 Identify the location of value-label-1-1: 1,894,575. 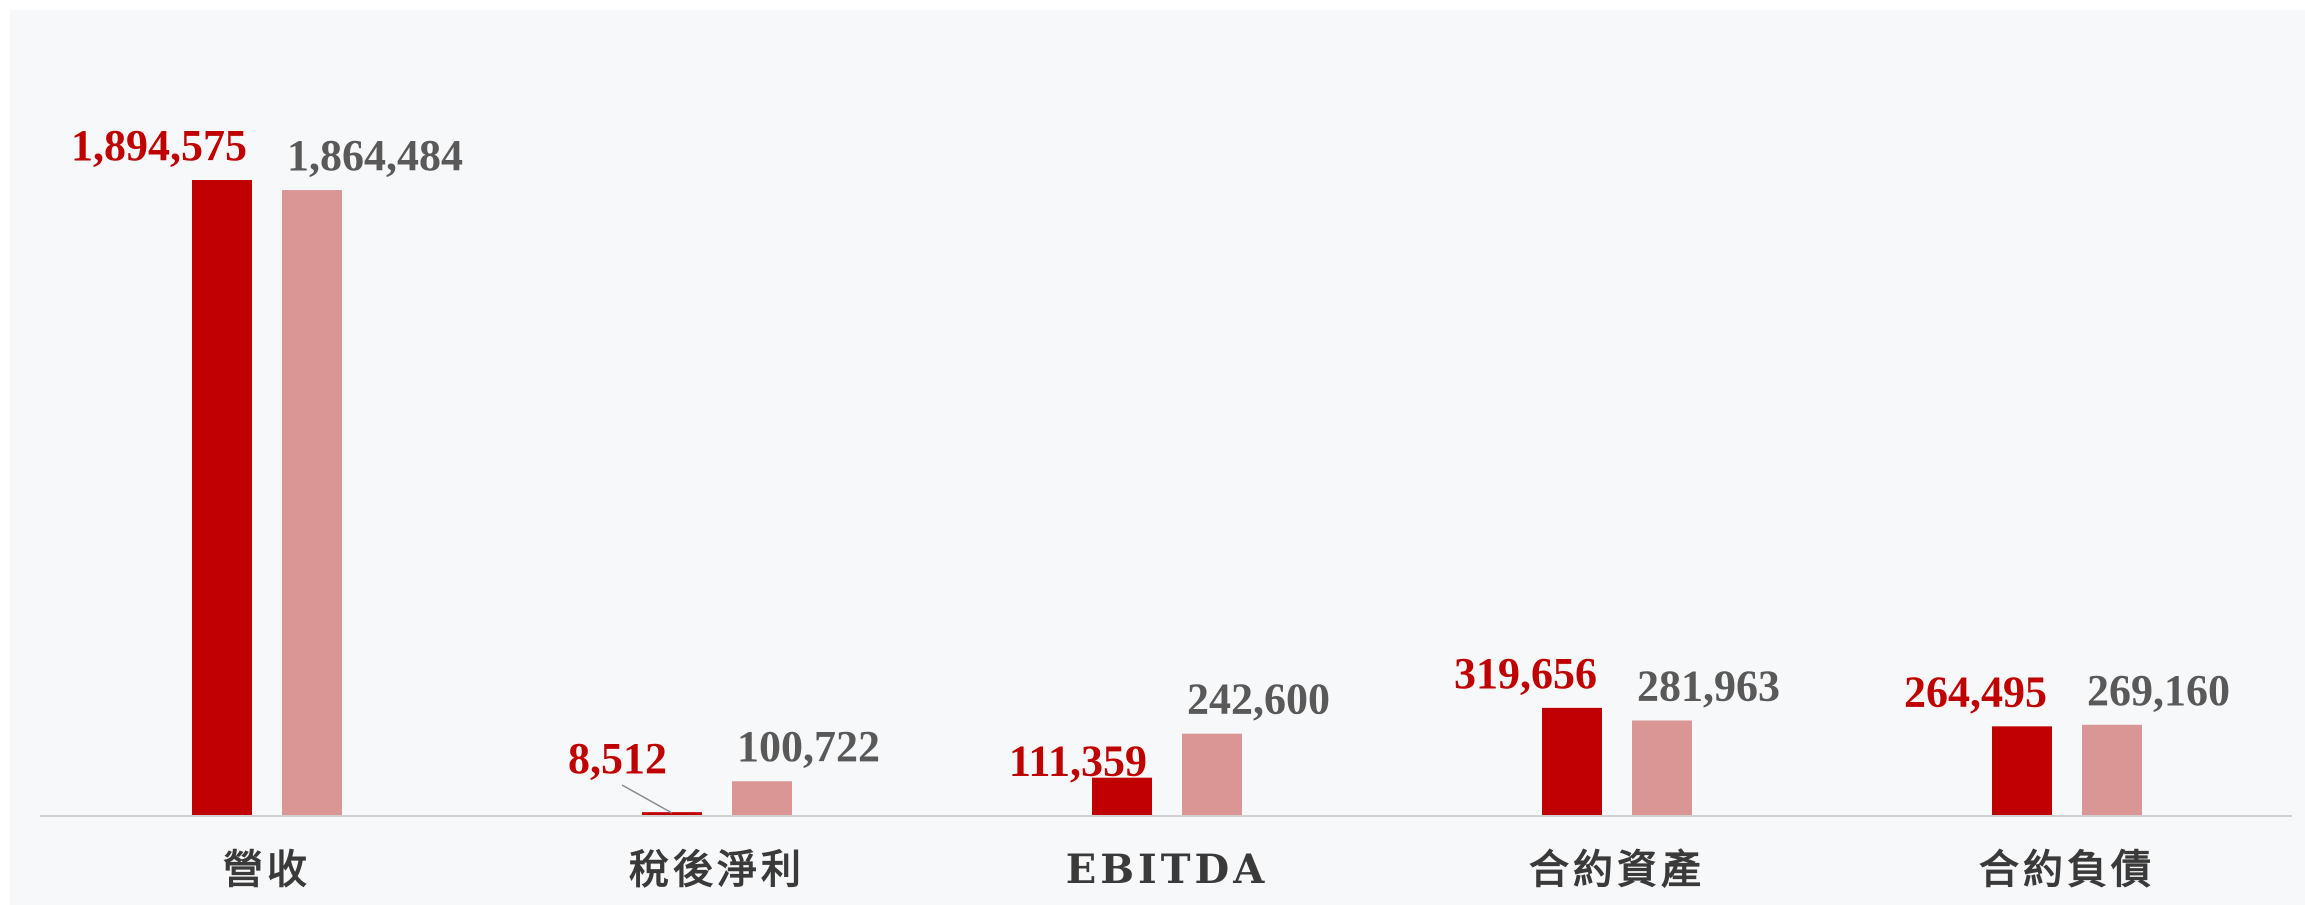
(159, 145).